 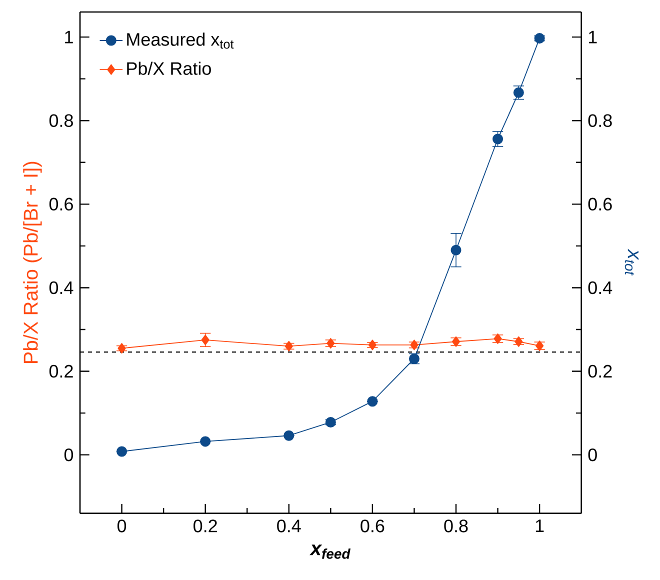 What do you see at coordinates (600, 204) in the screenshot?
I see `y2-tick-label: 0.6` at bounding box center [600, 204].